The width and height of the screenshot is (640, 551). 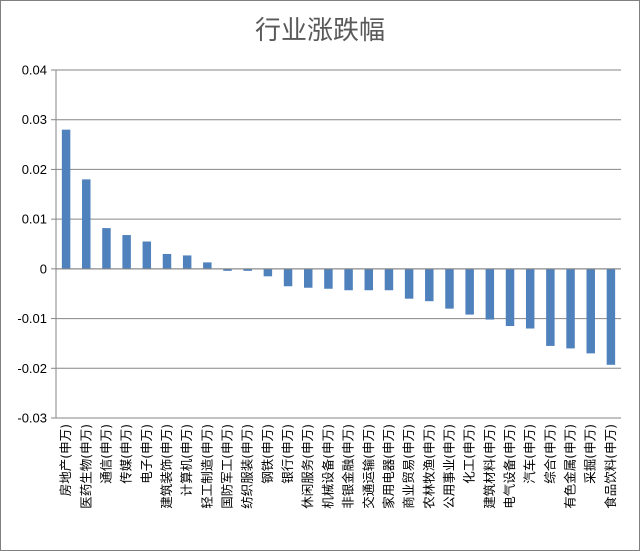 I want to click on category-label: 电子(申万), so click(x=146, y=454).